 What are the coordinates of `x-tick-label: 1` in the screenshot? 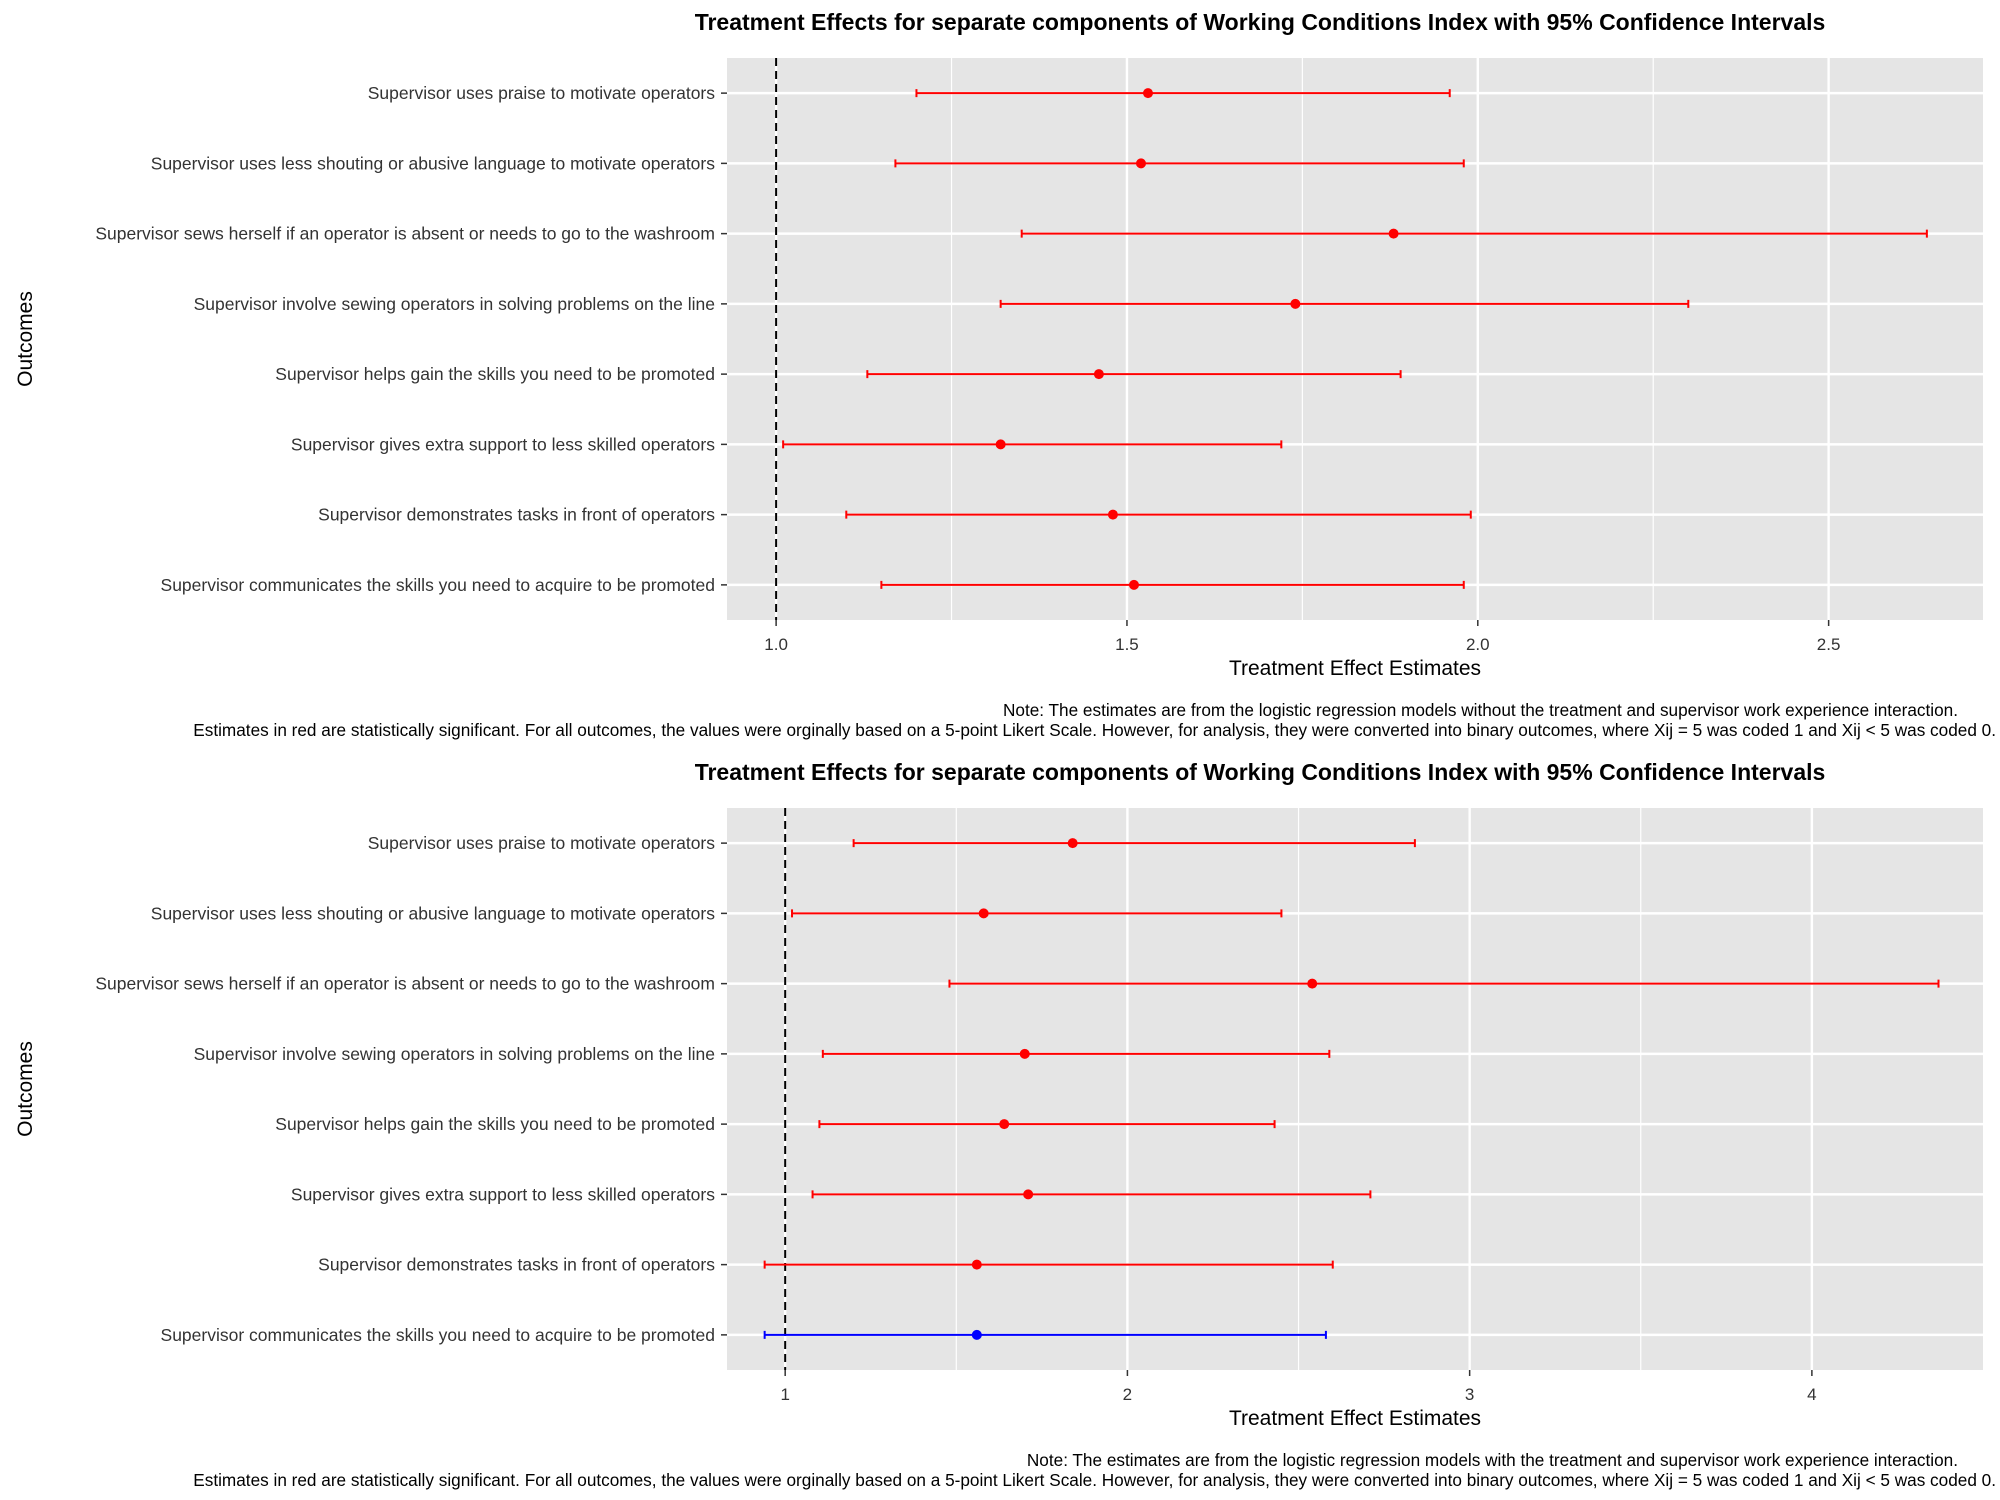 It's located at (784, 1394).